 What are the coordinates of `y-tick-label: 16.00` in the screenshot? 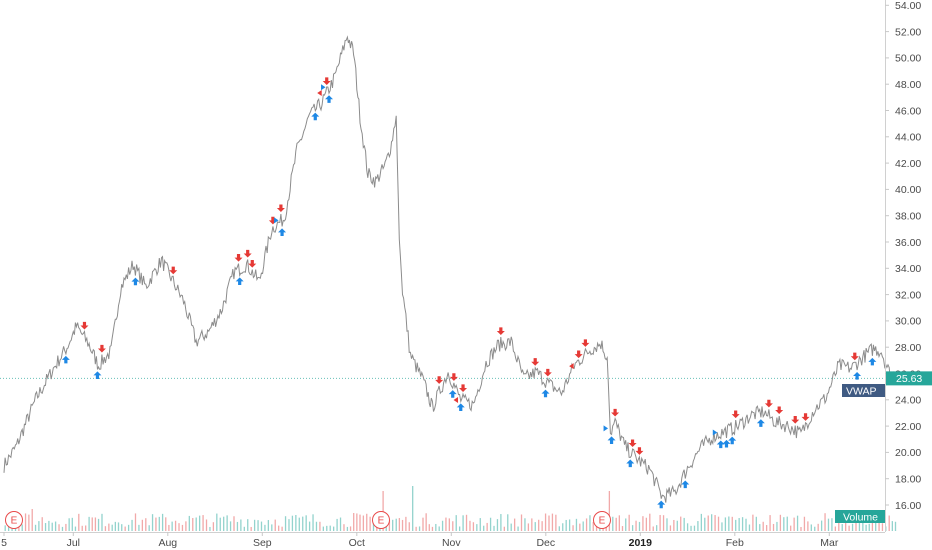 It's located at (908, 506).